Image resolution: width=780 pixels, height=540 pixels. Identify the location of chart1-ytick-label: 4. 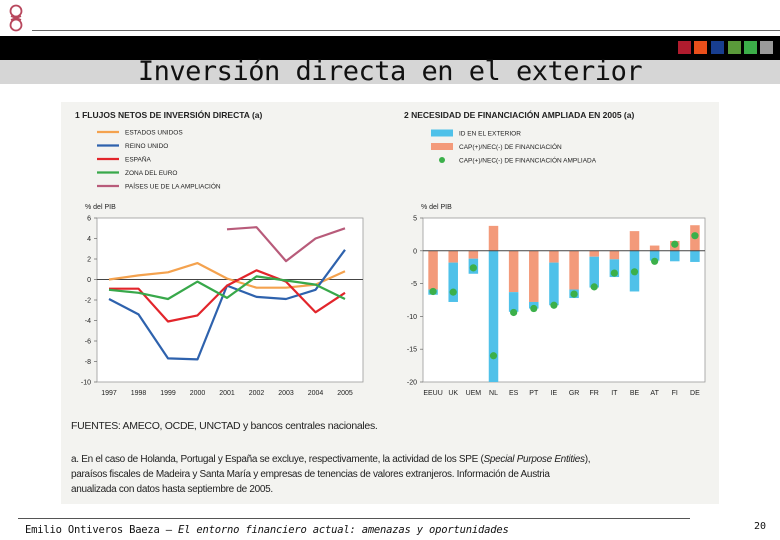
(89, 239).